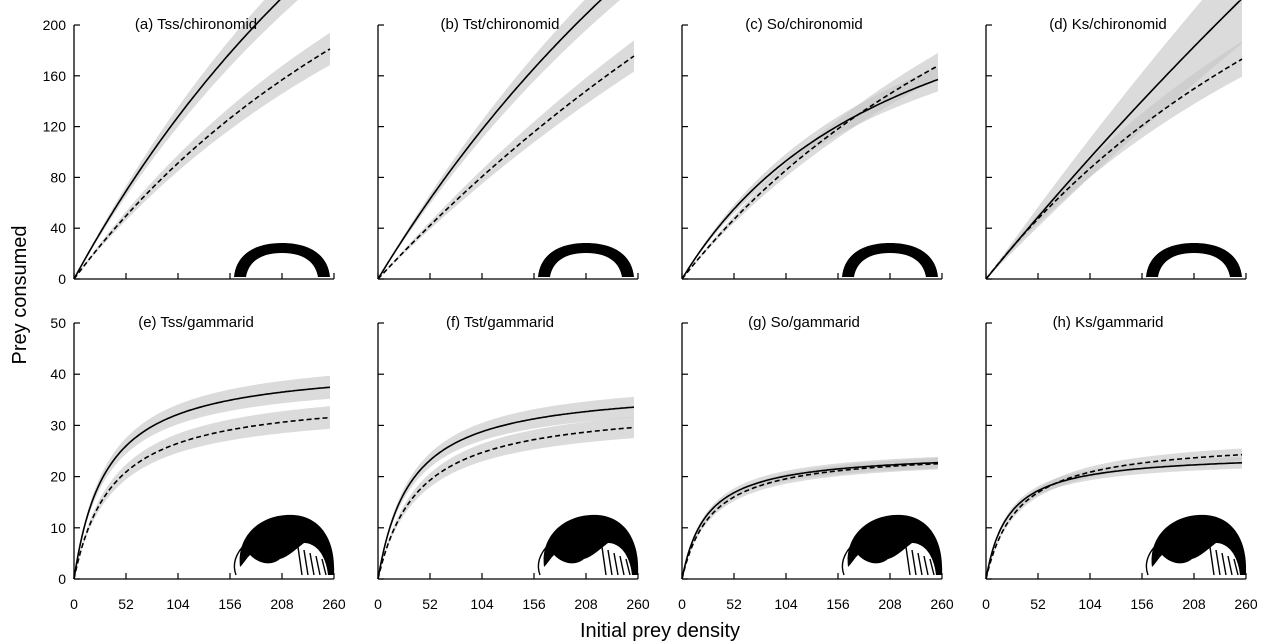  What do you see at coordinates (660, 631) in the screenshot?
I see `x-axis-title: Initial prey density` at bounding box center [660, 631].